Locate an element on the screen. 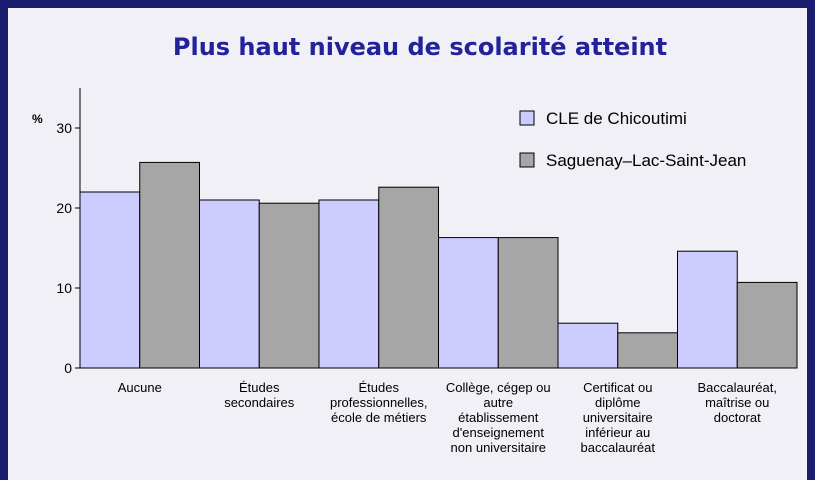 The width and height of the screenshot is (815, 480). y-tick-label: 30 is located at coordinates (64, 128).